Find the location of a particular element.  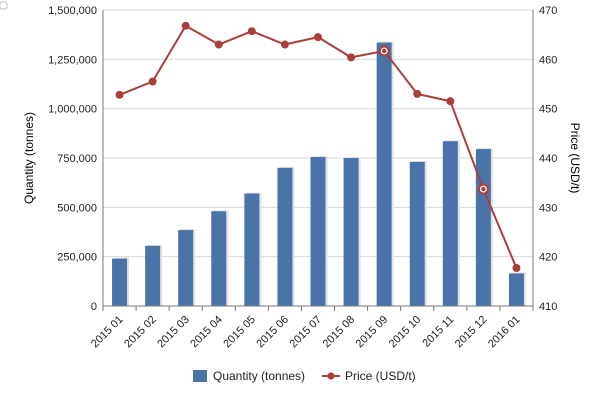

x-tick-label: 2015 10 is located at coordinates (405, 332).